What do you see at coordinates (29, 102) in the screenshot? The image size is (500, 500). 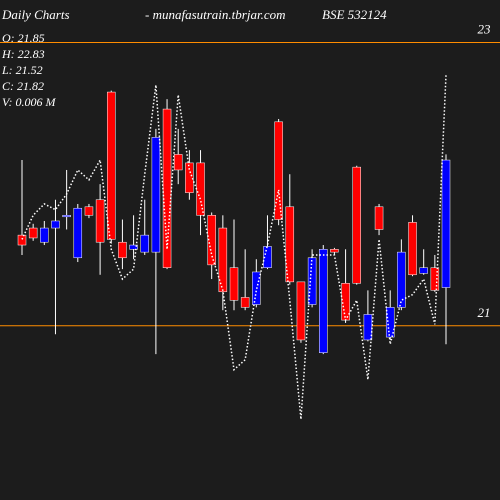 I see `info-line: V: 0.006 M` at bounding box center [29, 102].